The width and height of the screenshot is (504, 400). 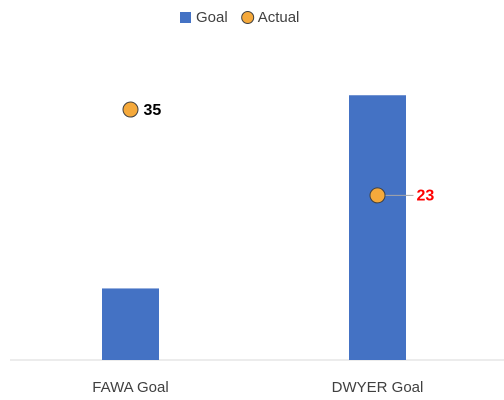 What do you see at coordinates (279, 17) in the screenshot?
I see `legend-label: Actual` at bounding box center [279, 17].